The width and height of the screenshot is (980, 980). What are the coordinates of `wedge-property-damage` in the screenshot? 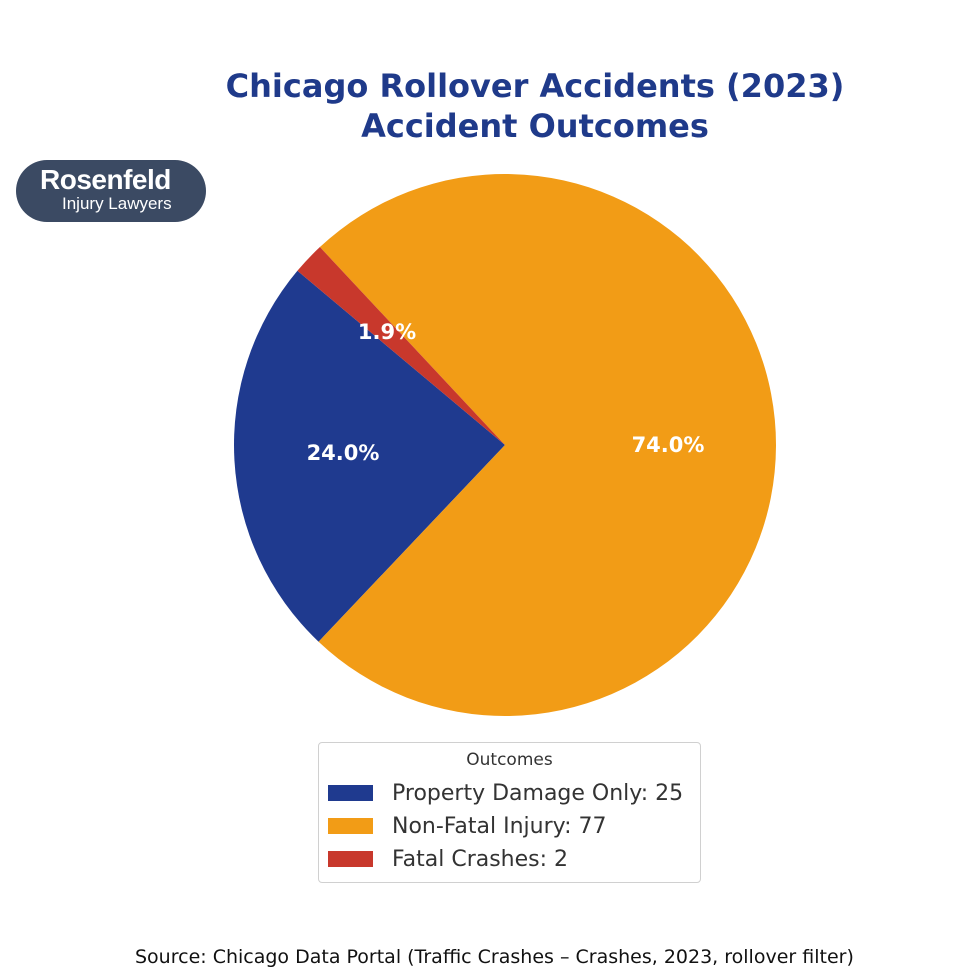 It's located at (369, 456).